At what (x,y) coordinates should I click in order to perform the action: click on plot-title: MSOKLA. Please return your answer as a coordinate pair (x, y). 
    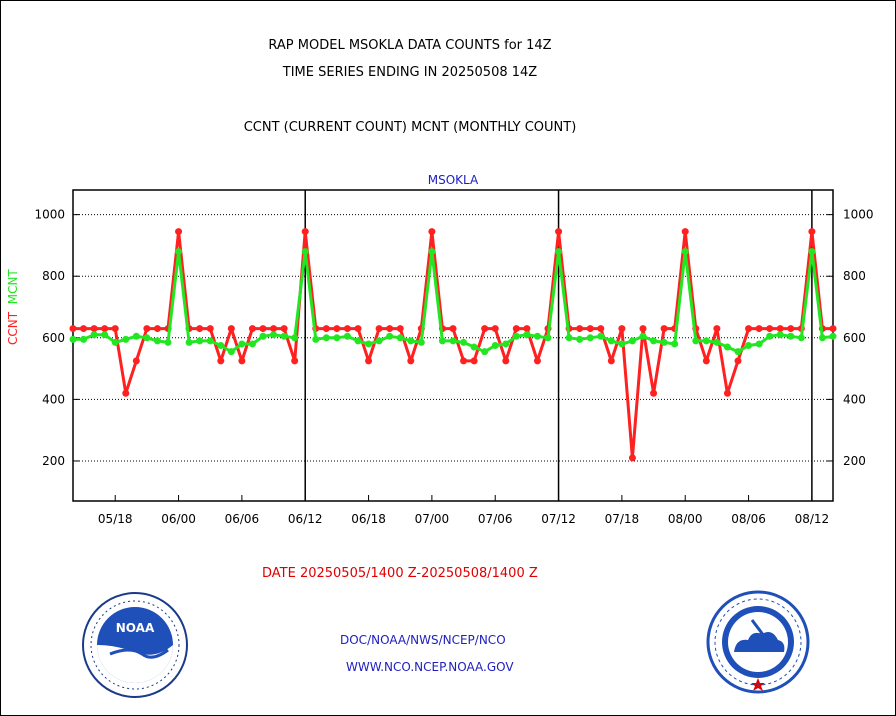
    Looking at the image, I should click on (453, 180).